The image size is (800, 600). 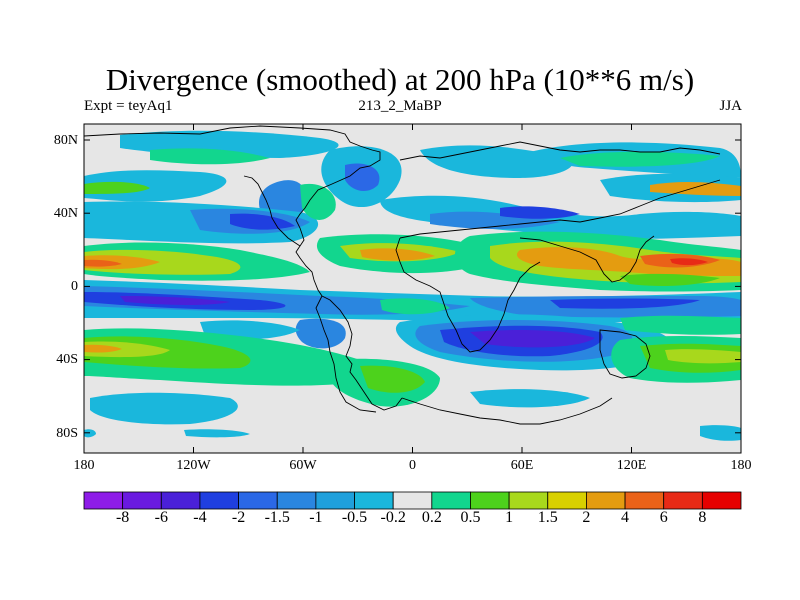 I want to click on coastline-africa-west, so click(x=468, y=295).